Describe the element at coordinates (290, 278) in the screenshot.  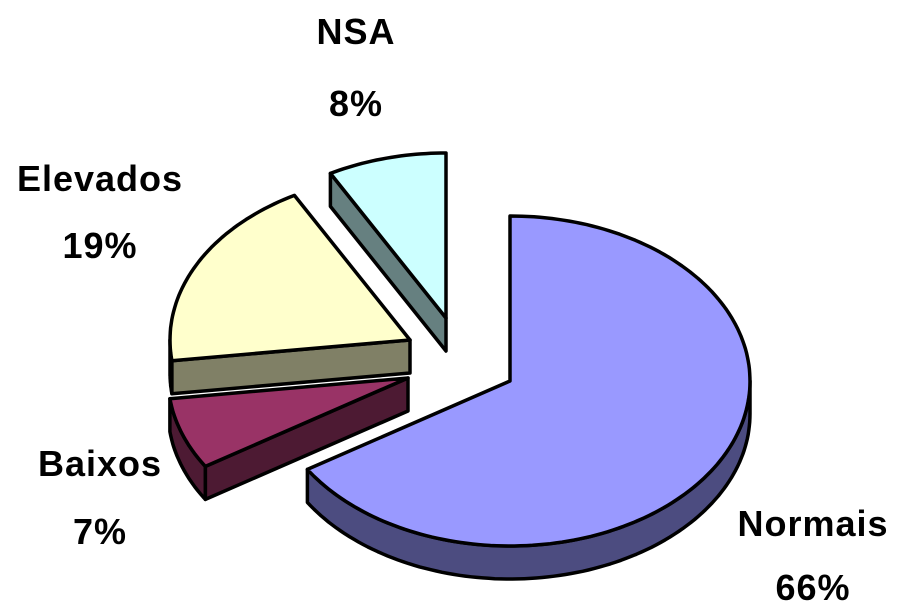
I see `pie-slice-elevados` at that location.